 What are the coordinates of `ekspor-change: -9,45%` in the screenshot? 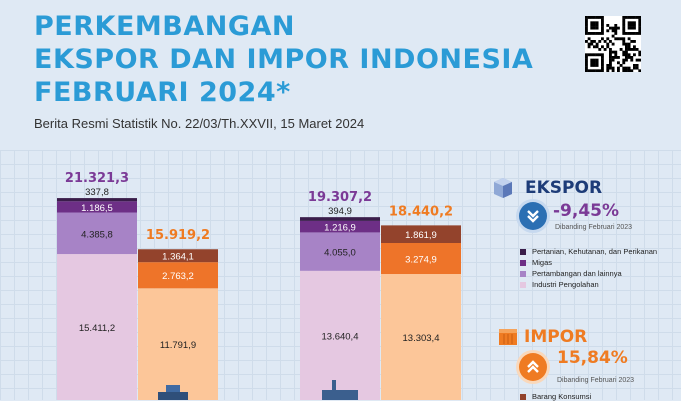 It's located at (586, 211).